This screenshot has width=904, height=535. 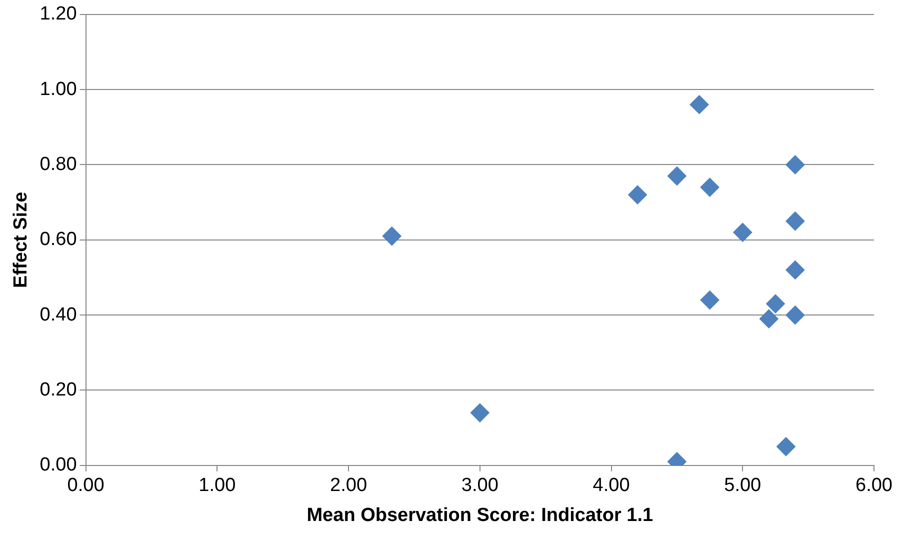 I want to click on y-tick-label: 1.00, so click(x=58, y=89).